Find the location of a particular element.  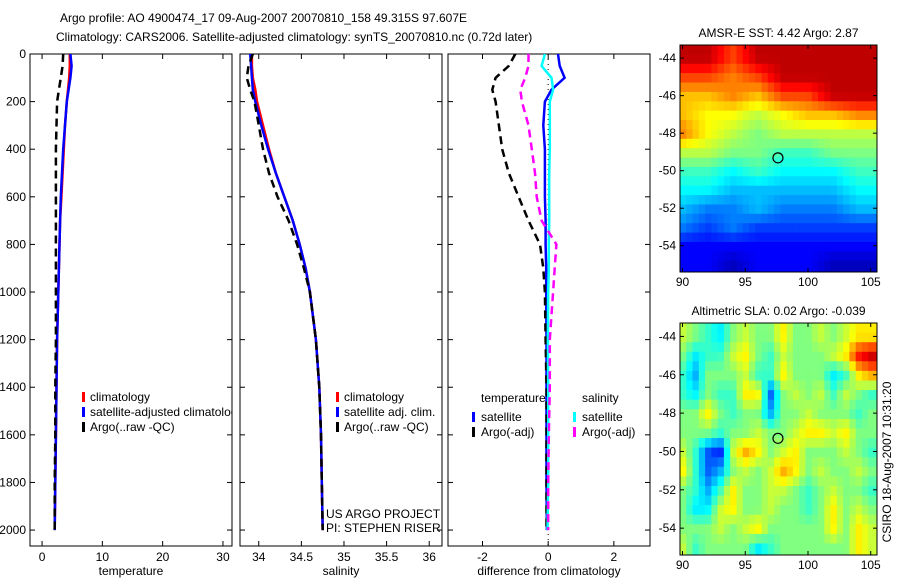

map-title: Altimetric SLA: 0.02 Argo: -0.039 is located at coordinates (778, 311).